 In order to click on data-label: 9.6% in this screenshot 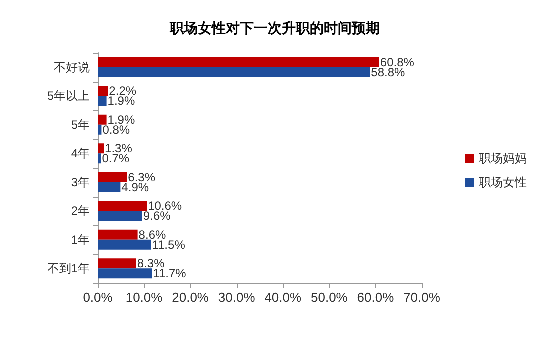, I will do `click(157, 216)`.